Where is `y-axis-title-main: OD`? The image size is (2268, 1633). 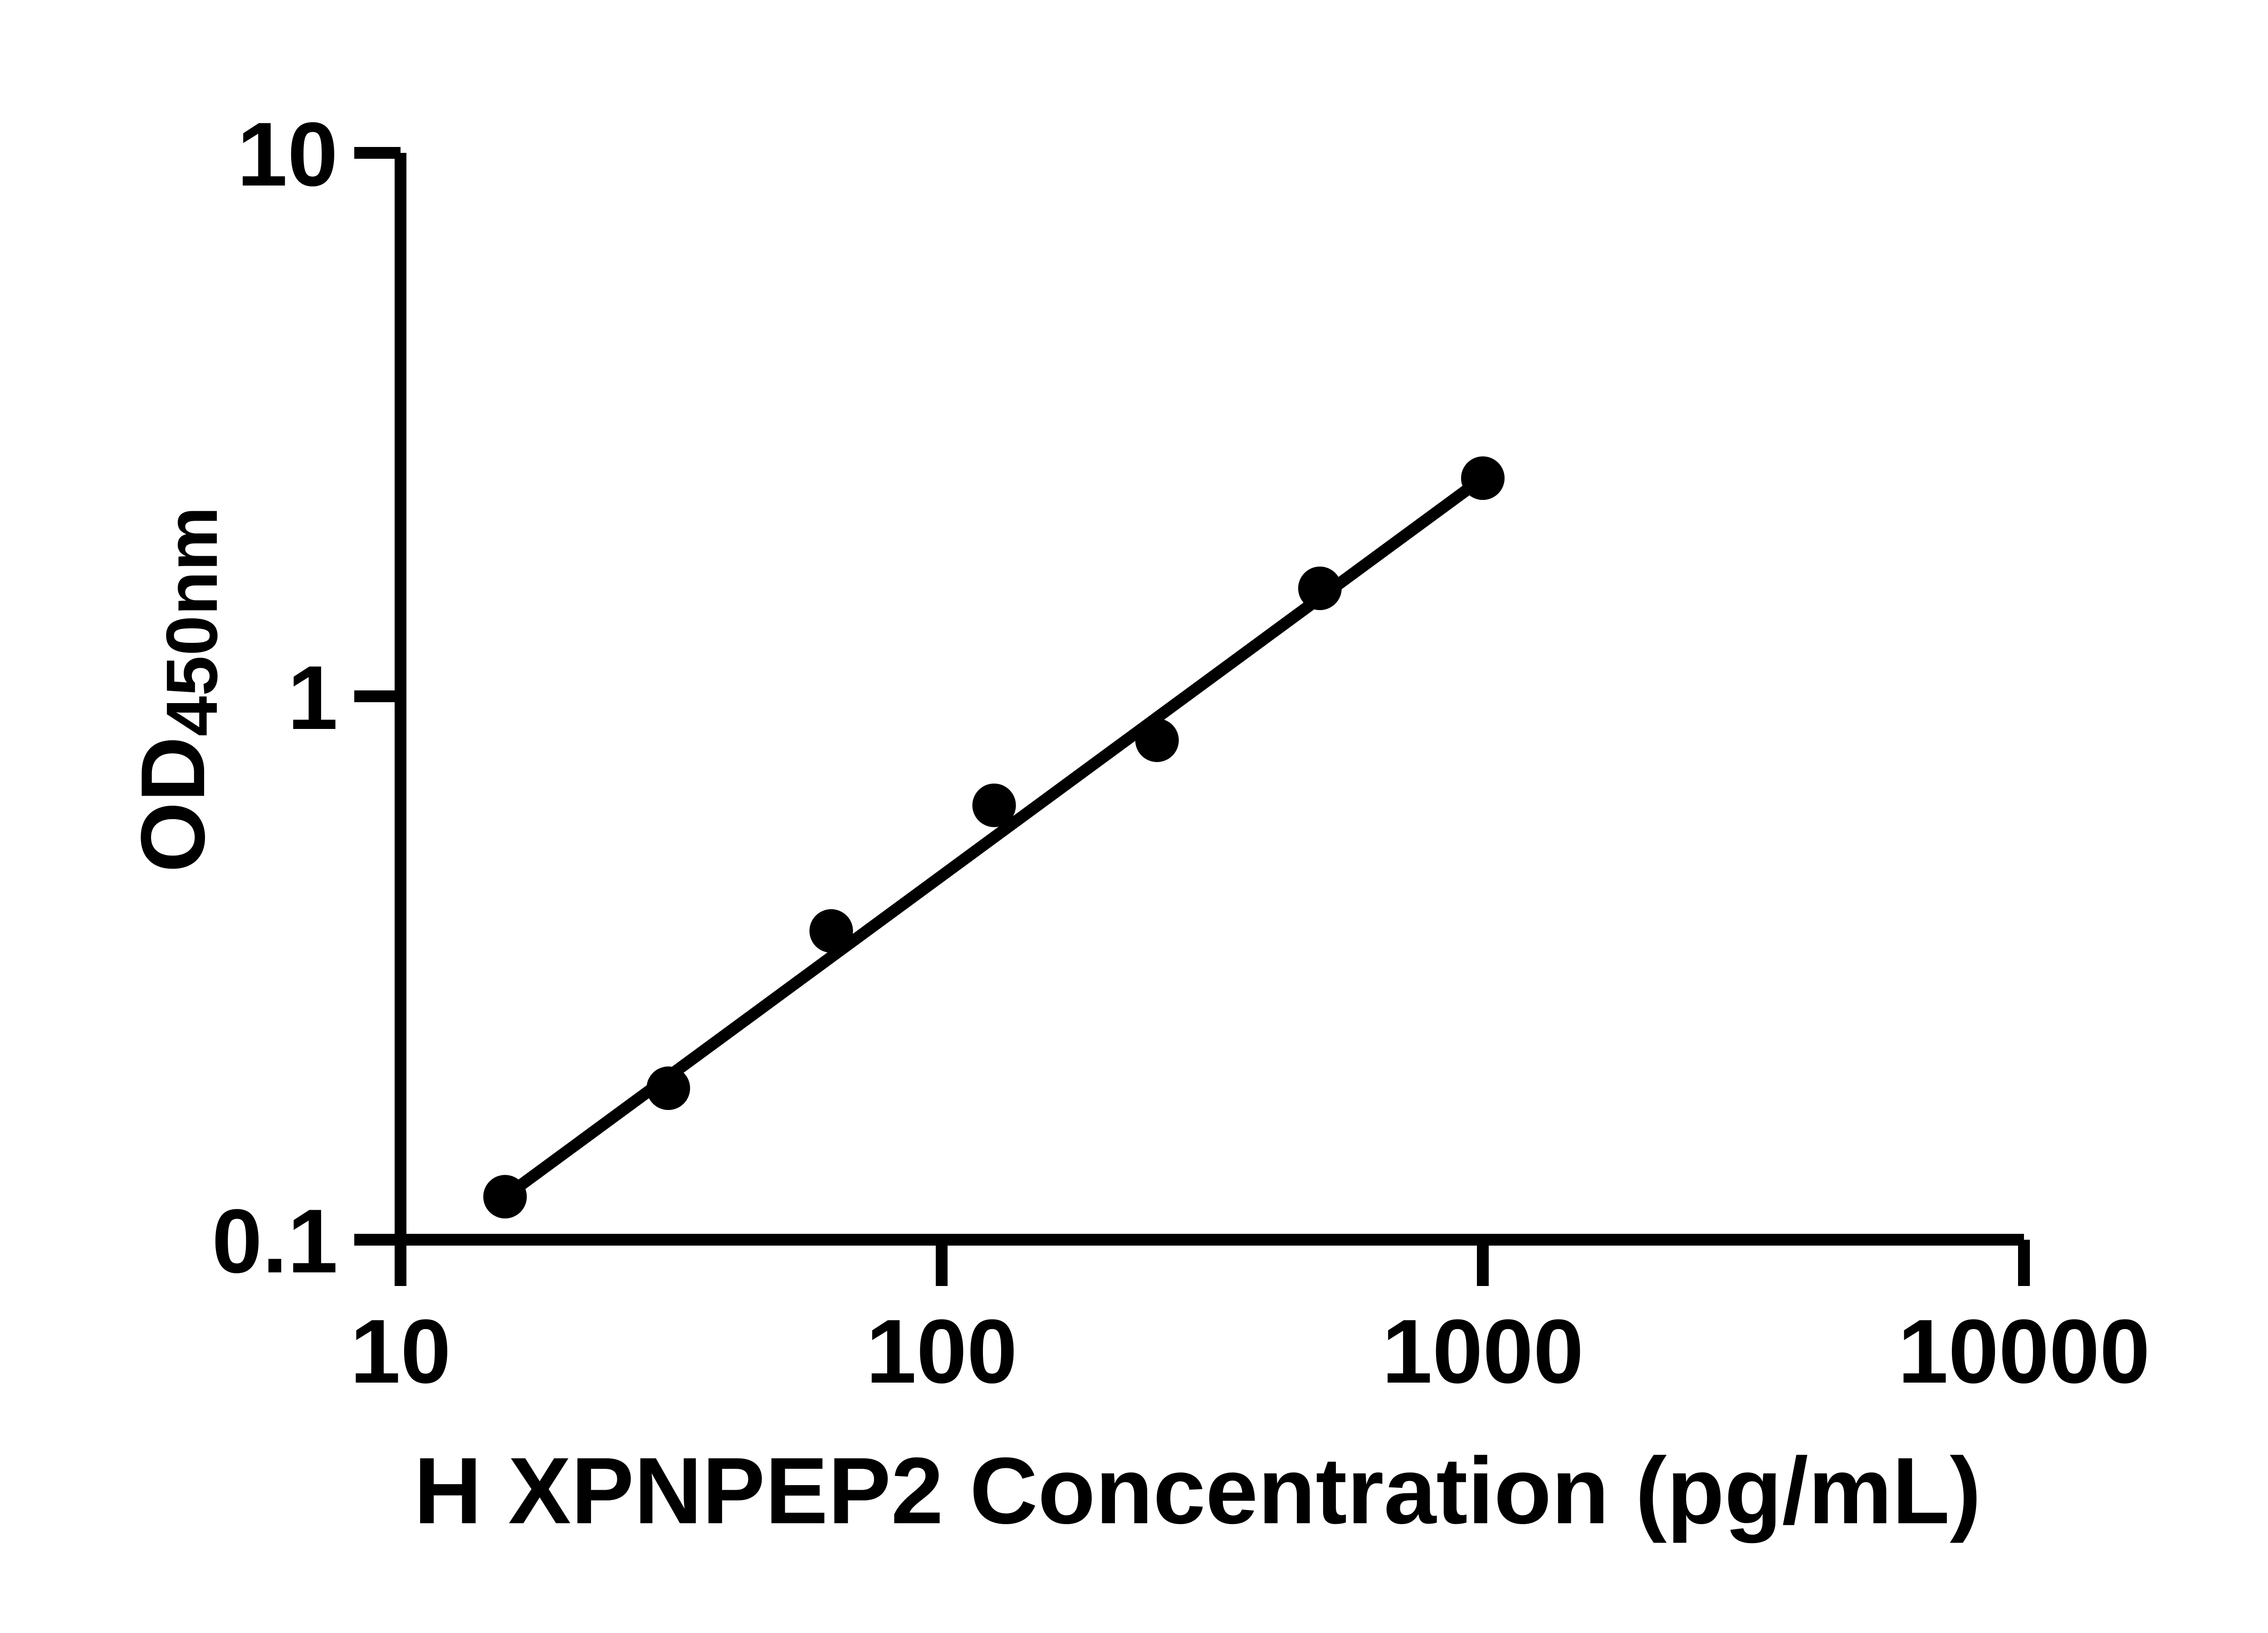 y-axis-title-main: OD is located at coordinates (173, 804).